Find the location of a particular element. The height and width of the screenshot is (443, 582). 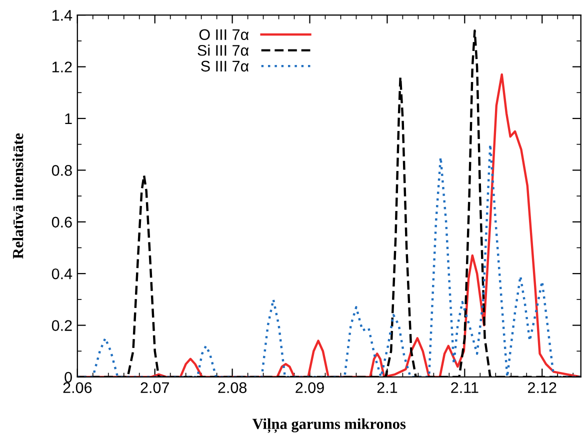

y-tick-label: 1.4 is located at coordinates (62, 15).